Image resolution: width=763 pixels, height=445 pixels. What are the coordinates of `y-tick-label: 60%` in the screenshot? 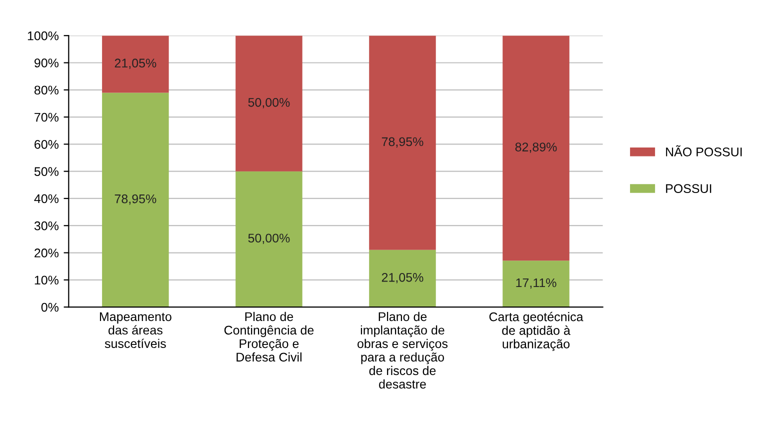 It's located at (46, 144).